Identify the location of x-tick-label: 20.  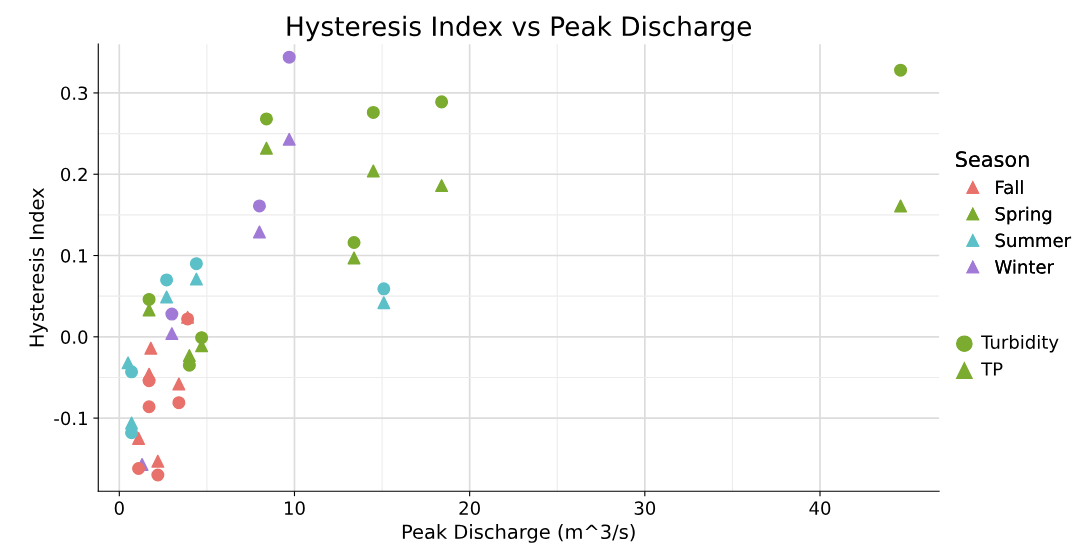
(469, 508).